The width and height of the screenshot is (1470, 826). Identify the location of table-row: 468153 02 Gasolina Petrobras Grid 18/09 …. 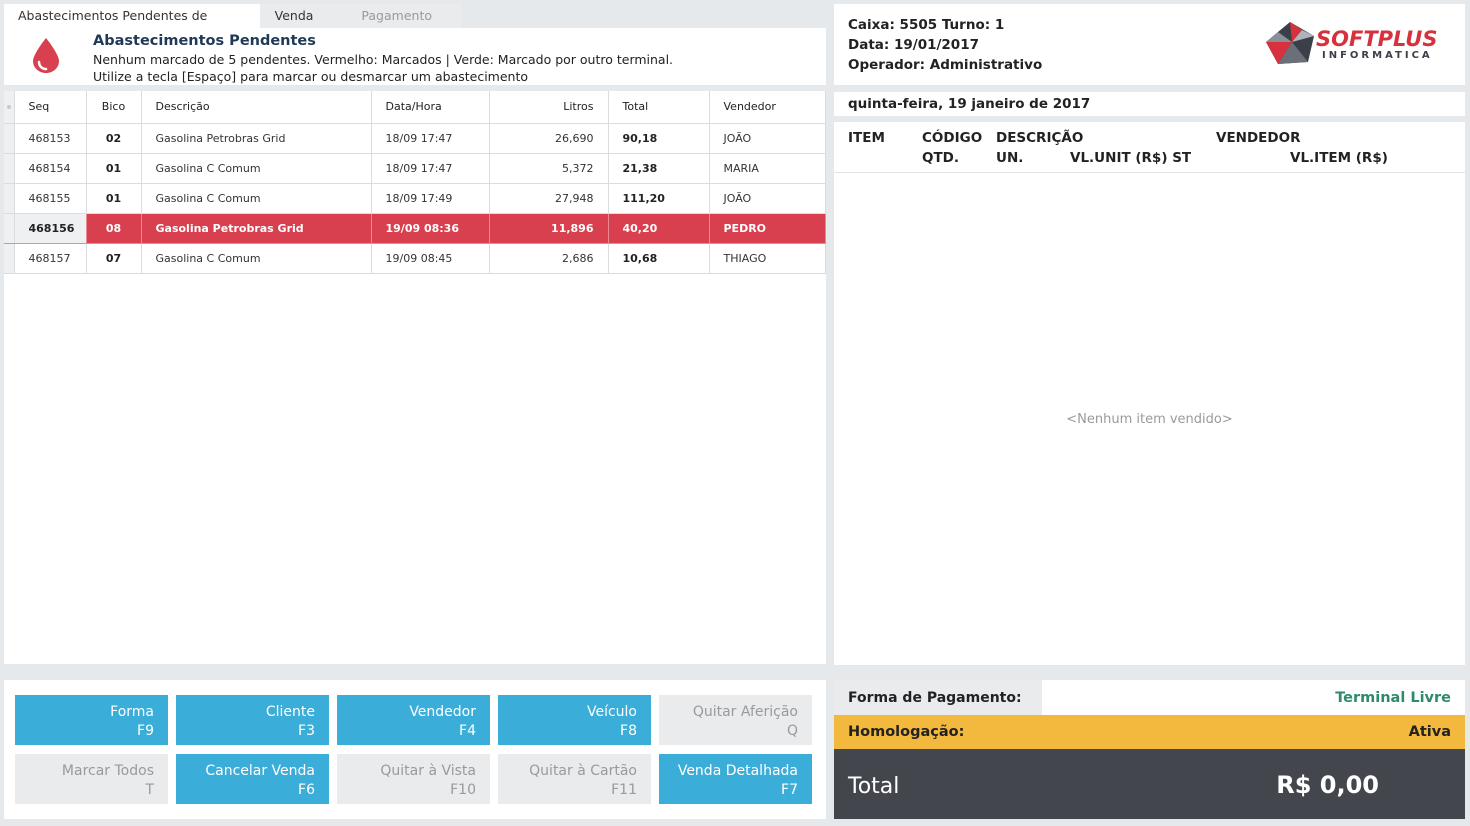
(415, 138).